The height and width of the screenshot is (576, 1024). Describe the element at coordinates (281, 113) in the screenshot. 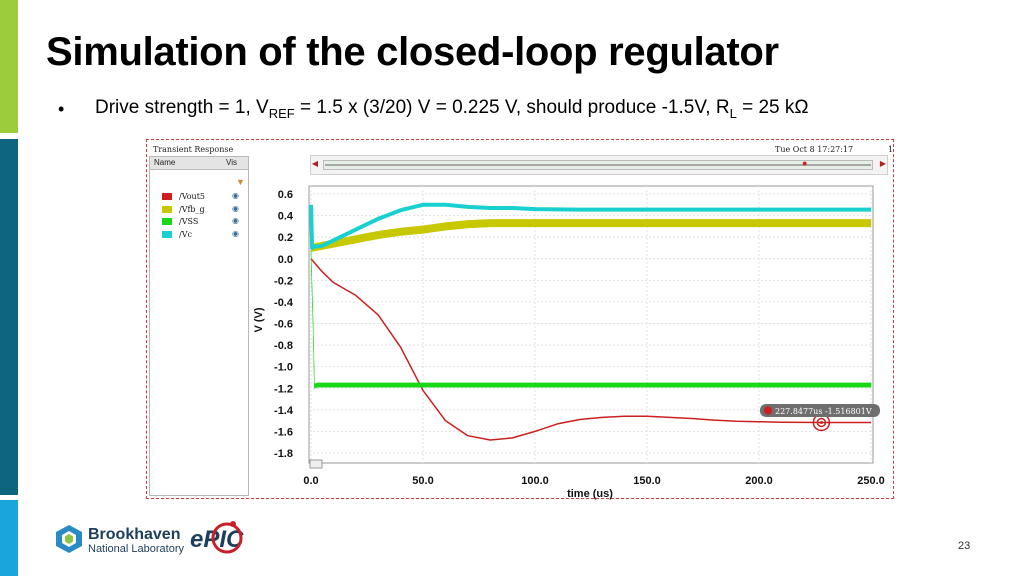

I see `bullet-sub-ref: REF` at that location.